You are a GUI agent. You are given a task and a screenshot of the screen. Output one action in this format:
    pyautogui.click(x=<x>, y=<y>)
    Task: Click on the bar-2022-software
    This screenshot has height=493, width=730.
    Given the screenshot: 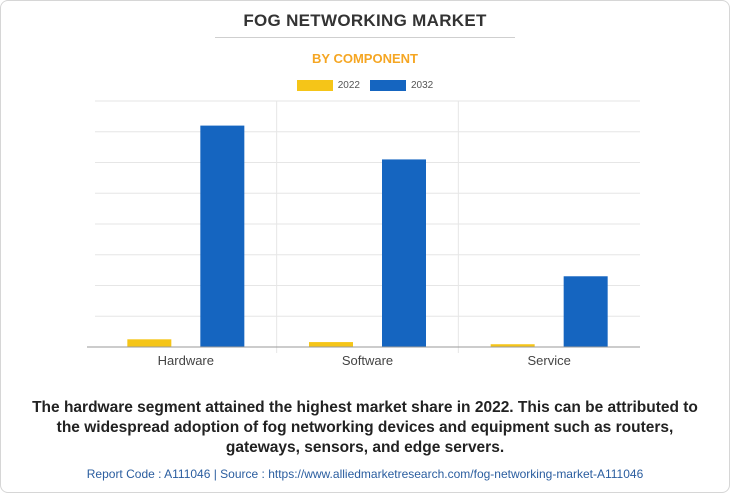 What is the action you would take?
    pyautogui.click(x=331, y=344)
    